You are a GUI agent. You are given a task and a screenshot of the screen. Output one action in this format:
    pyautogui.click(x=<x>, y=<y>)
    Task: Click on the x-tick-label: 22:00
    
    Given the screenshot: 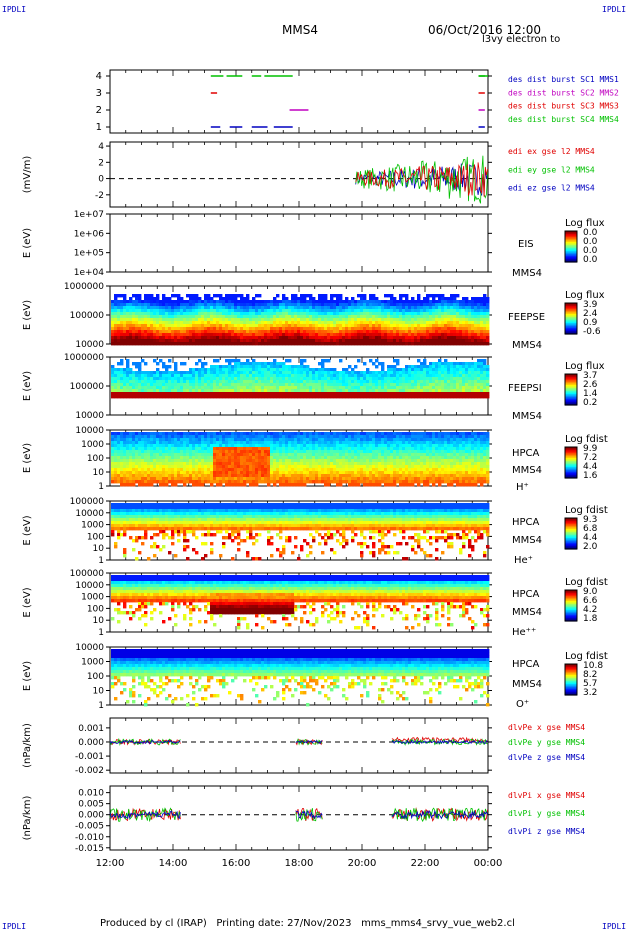 What is the action you would take?
    pyautogui.click(x=425, y=863)
    